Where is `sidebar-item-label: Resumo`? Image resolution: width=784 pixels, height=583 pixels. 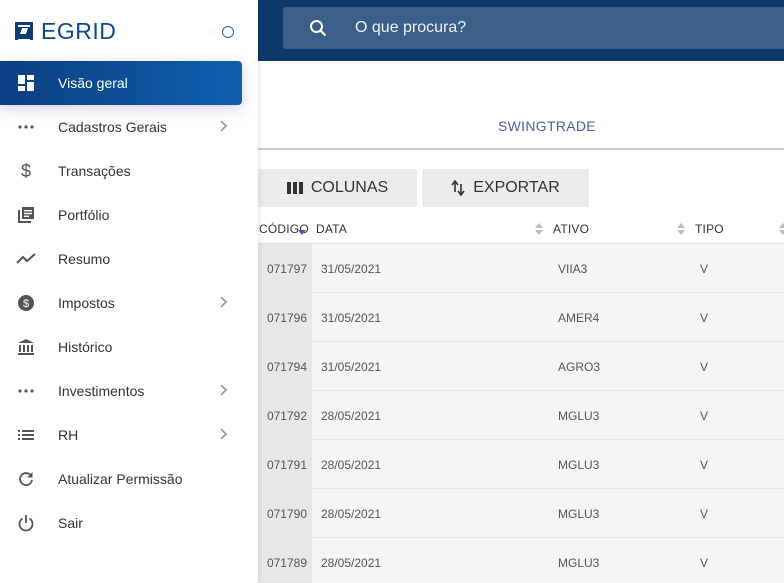
sidebar-item-label: Resumo is located at coordinates (84, 259).